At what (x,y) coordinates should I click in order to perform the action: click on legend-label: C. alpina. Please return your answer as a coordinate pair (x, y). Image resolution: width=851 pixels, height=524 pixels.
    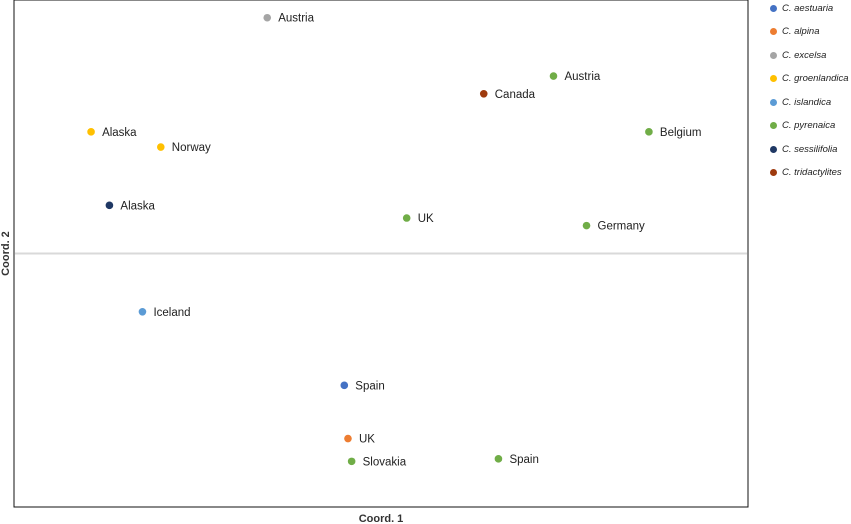
    Looking at the image, I should click on (801, 31).